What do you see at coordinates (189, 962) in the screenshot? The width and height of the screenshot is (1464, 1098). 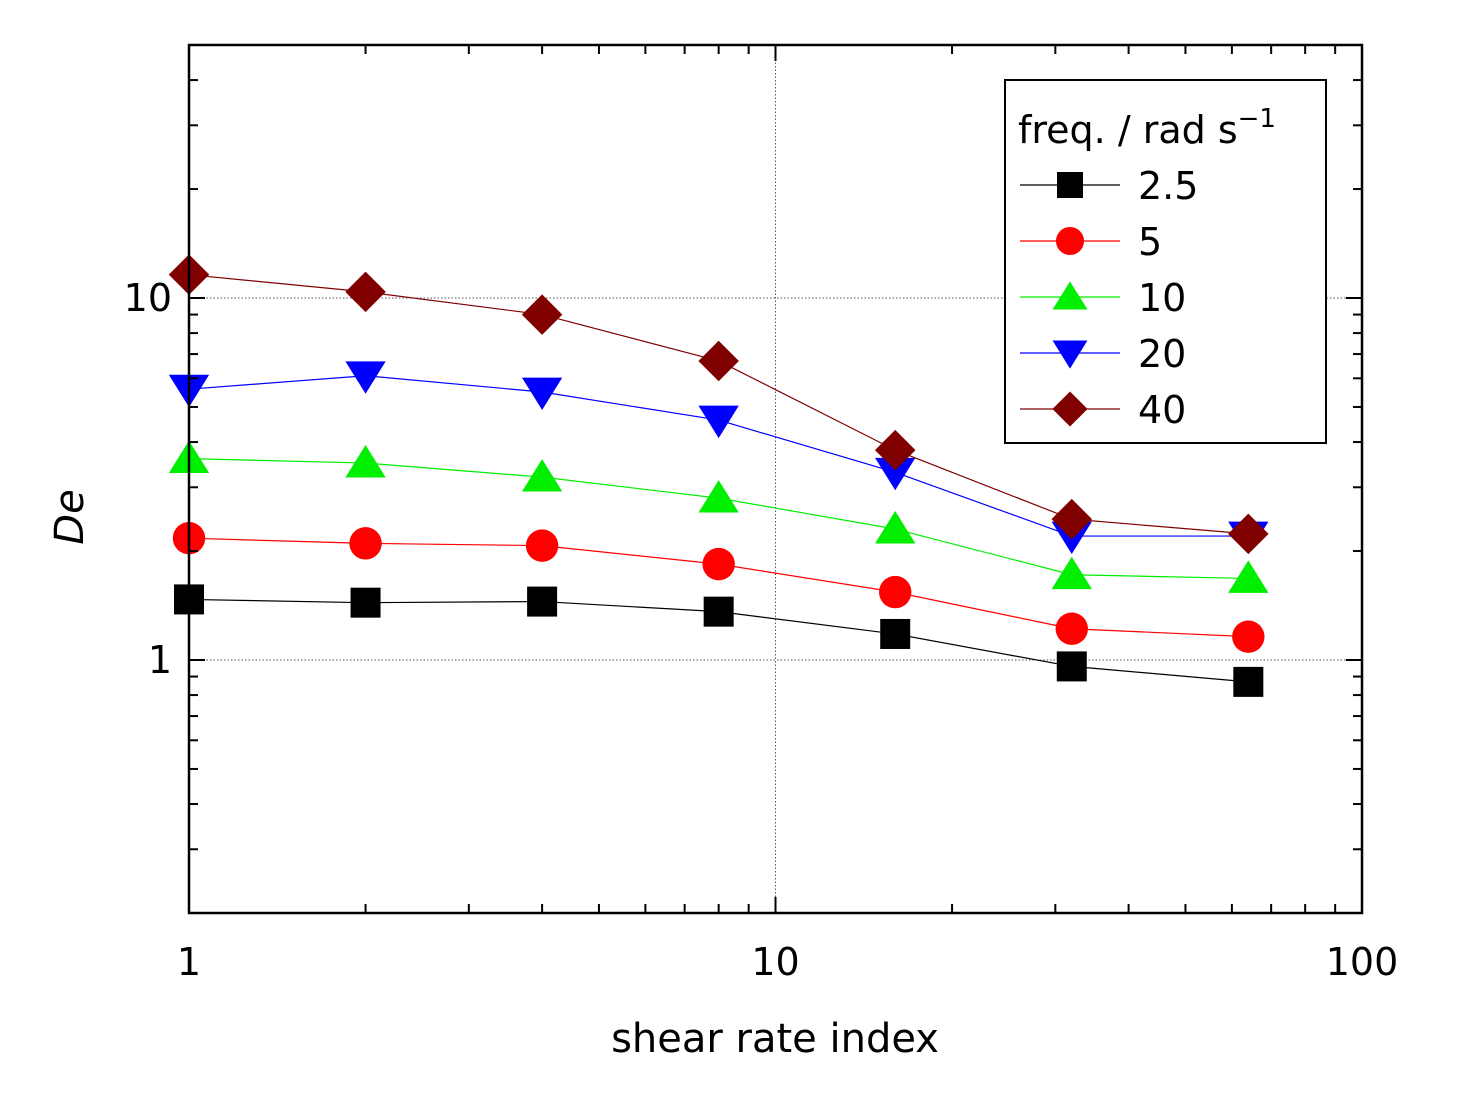 I see `x-tick-label: 1` at bounding box center [189, 962].